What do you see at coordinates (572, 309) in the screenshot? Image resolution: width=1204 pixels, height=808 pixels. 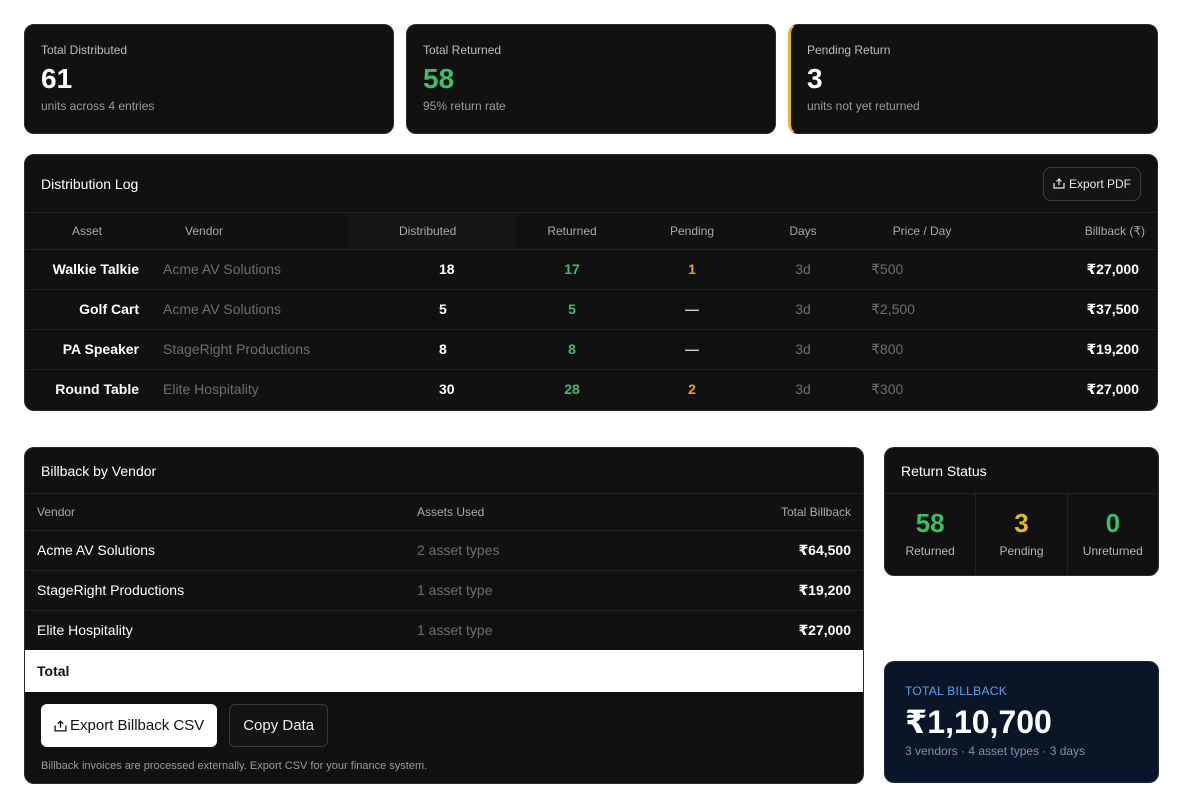 I see `returned-cell: 5` at bounding box center [572, 309].